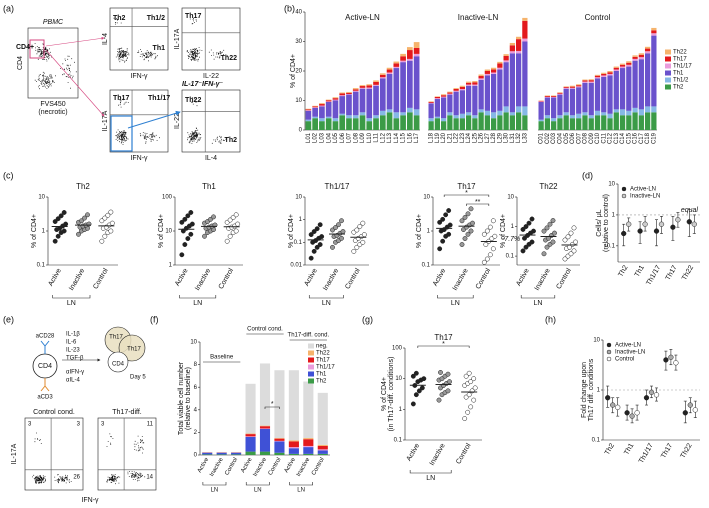 The image size is (709, 508). Describe the element at coordinates (654, 138) in the screenshot. I see `x-tick-label: C19` at that location.